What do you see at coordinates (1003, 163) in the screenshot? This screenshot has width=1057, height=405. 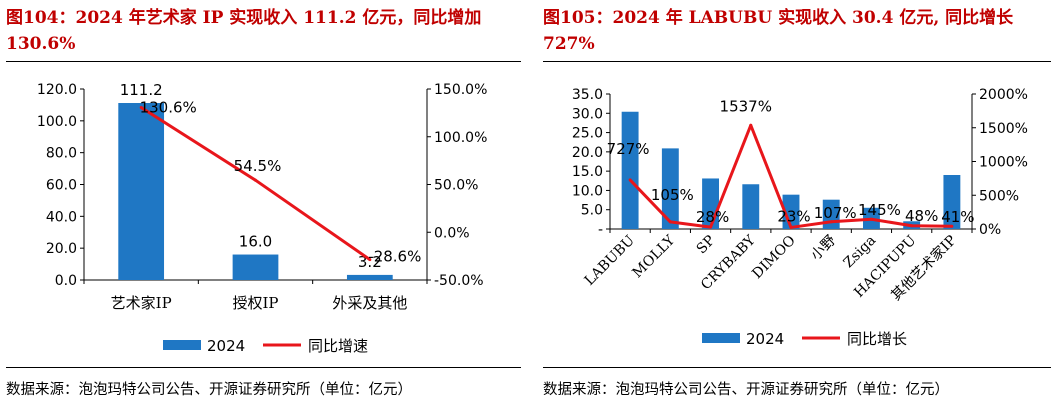 I see `y-right-tick-label: 1000%` at bounding box center [1003, 163].